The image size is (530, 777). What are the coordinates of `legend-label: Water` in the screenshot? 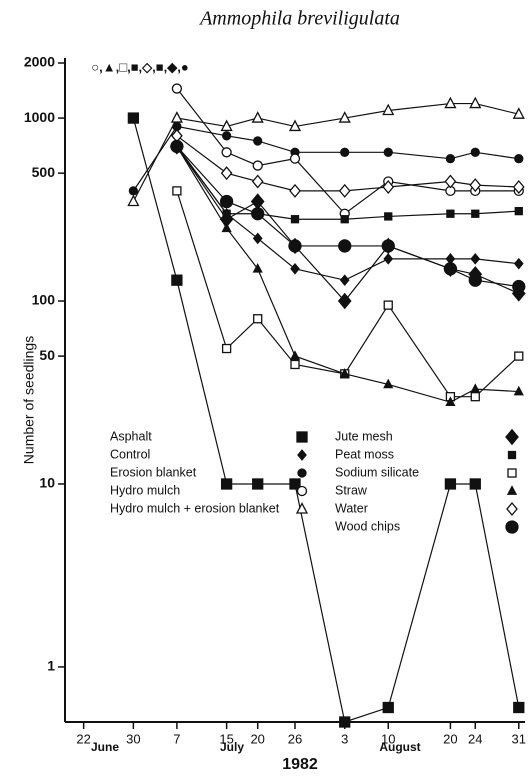 It's located at (351, 508).